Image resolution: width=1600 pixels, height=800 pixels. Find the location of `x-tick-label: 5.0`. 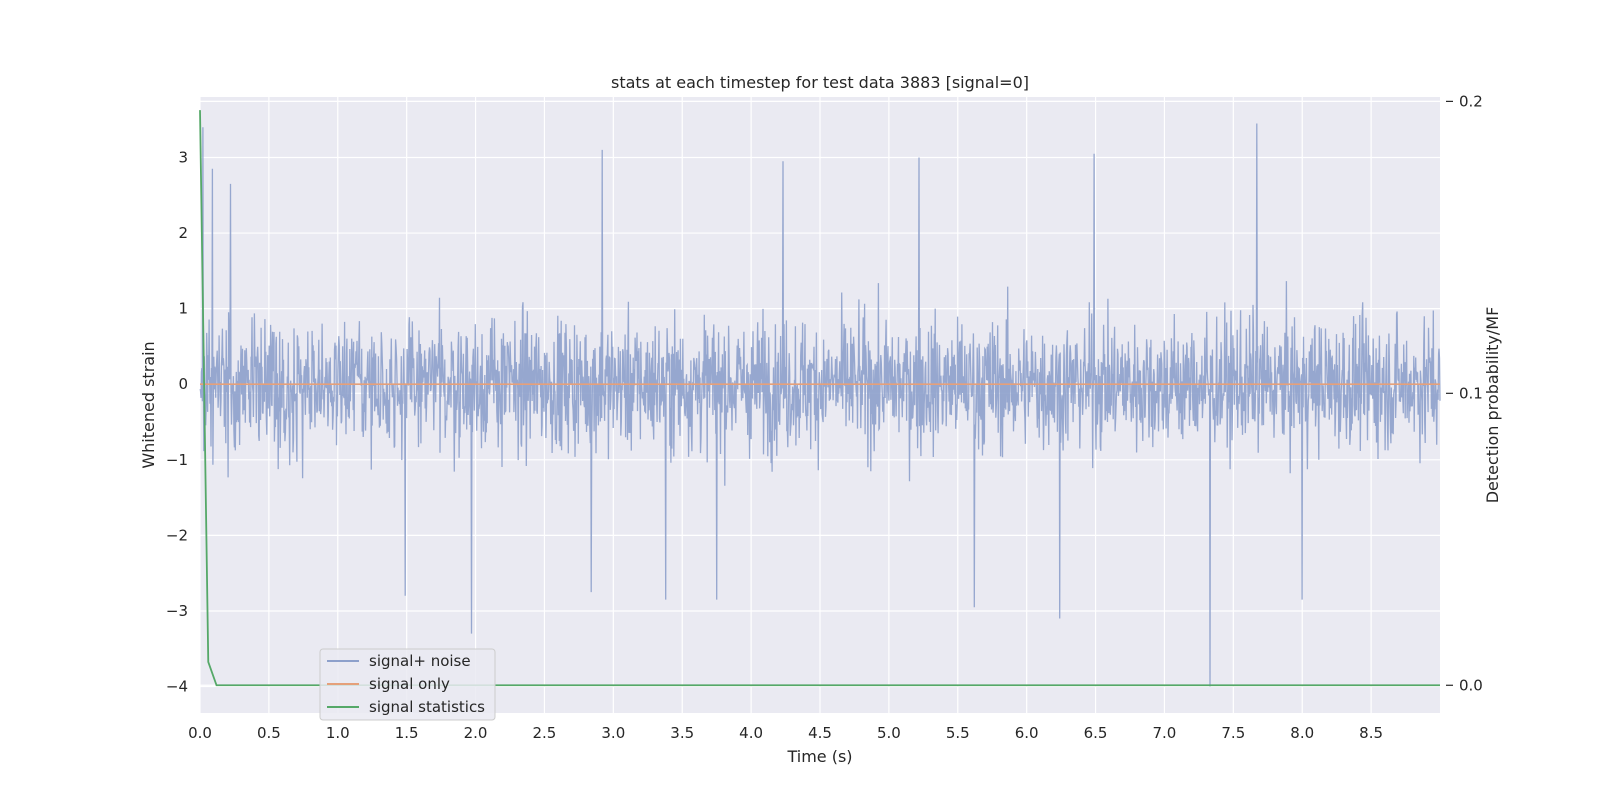

x-tick-label: 5.0 is located at coordinates (889, 733).